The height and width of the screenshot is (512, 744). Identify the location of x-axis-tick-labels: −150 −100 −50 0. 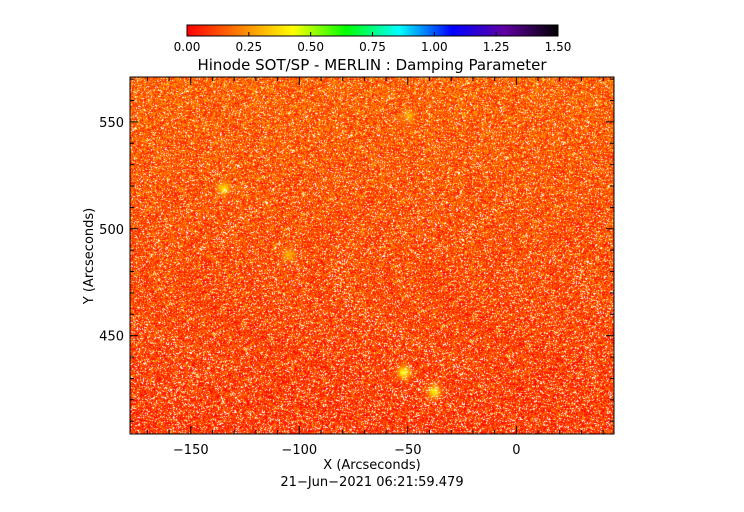
(347, 450).